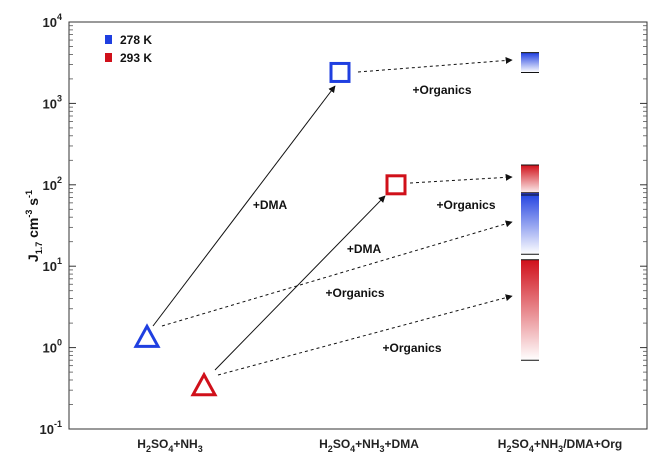  I want to click on y-tick-label: 10¹, so click(52, 265).